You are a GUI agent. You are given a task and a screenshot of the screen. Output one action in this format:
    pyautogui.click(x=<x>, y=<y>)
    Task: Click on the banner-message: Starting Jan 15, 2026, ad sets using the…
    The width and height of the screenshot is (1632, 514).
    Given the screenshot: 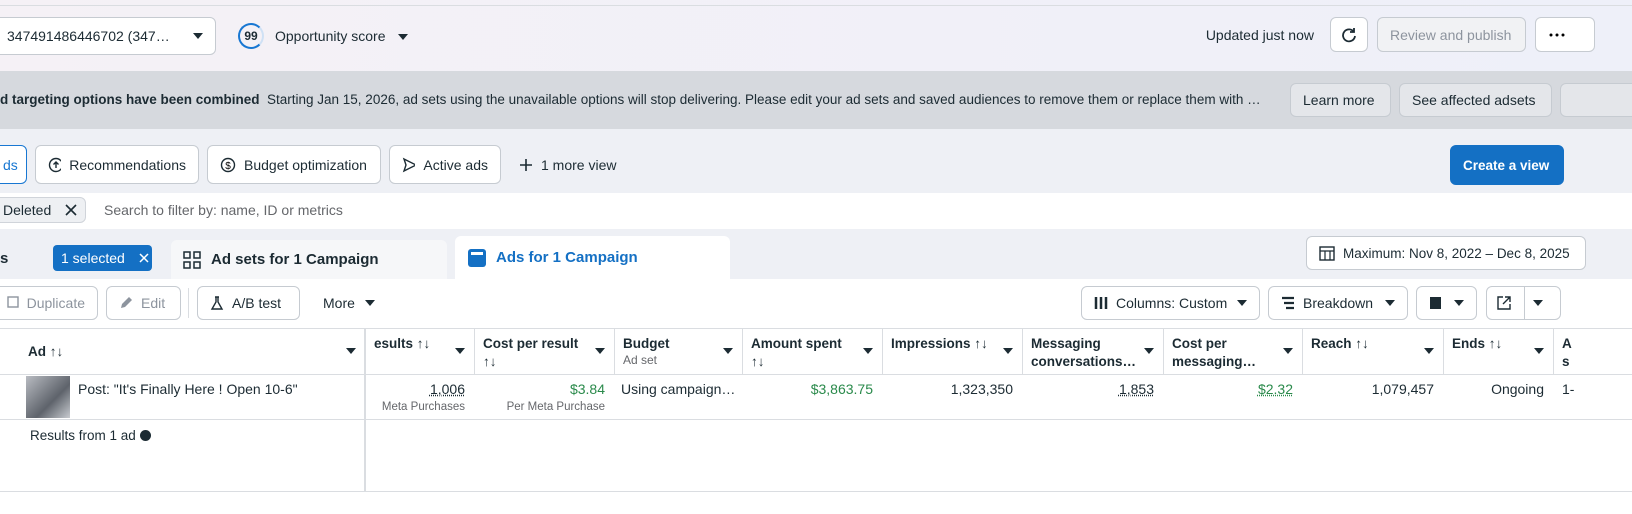 What is the action you would take?
    pyautogui.click(x=764, y=99)
    